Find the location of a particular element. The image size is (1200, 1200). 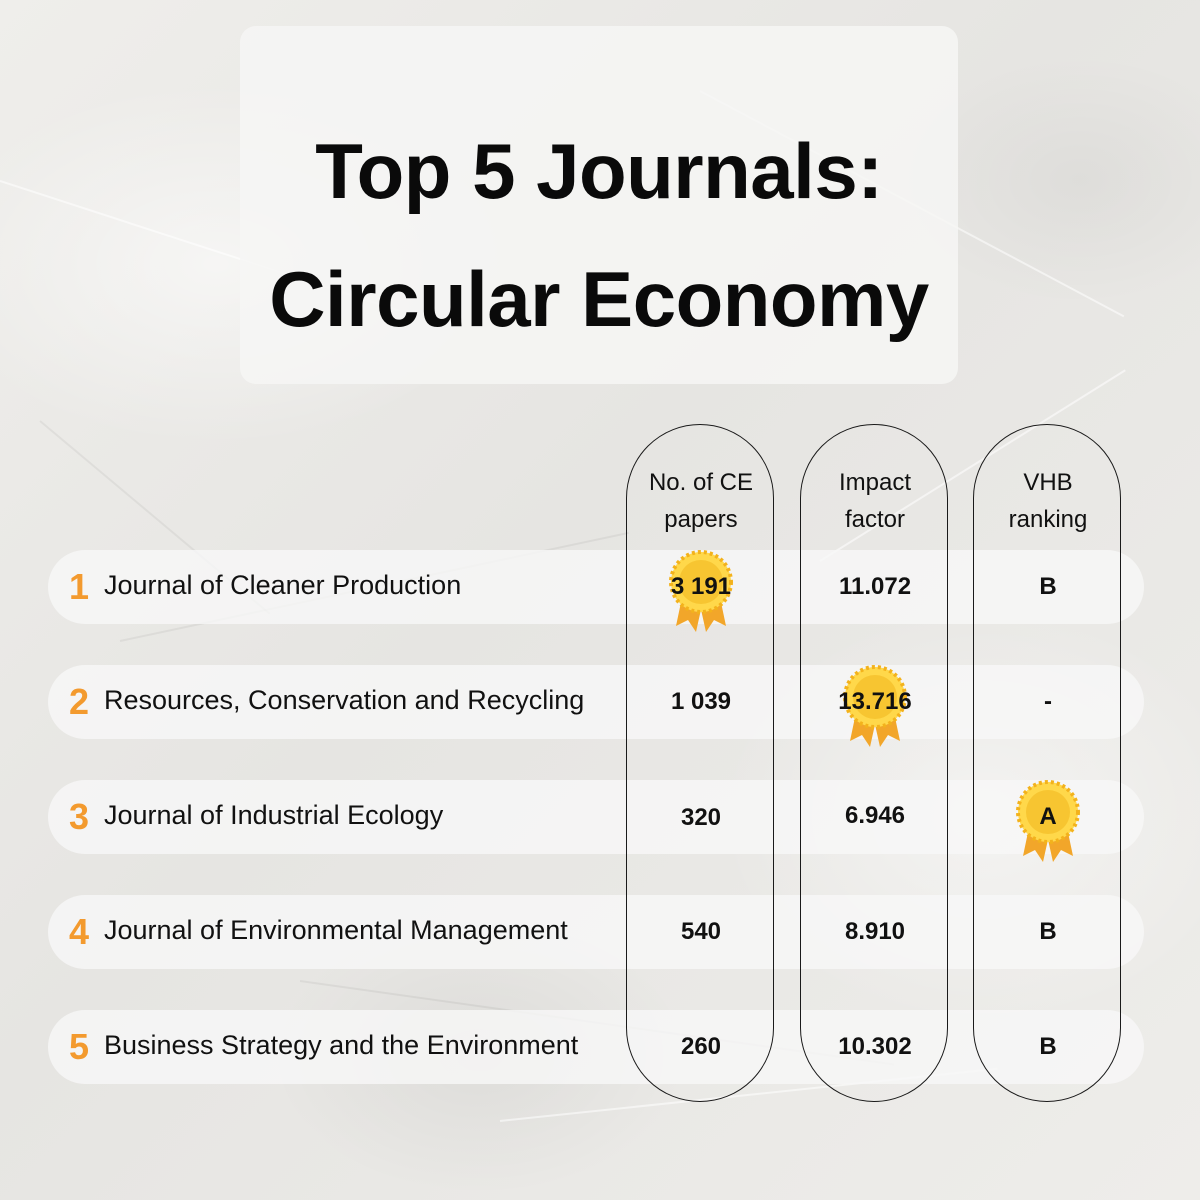

column-outline-impact is located at coordinates (874, 763).